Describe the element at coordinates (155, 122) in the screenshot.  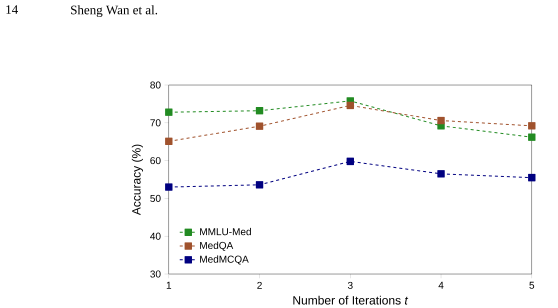
I see `y-tick-label: 70` at that location.